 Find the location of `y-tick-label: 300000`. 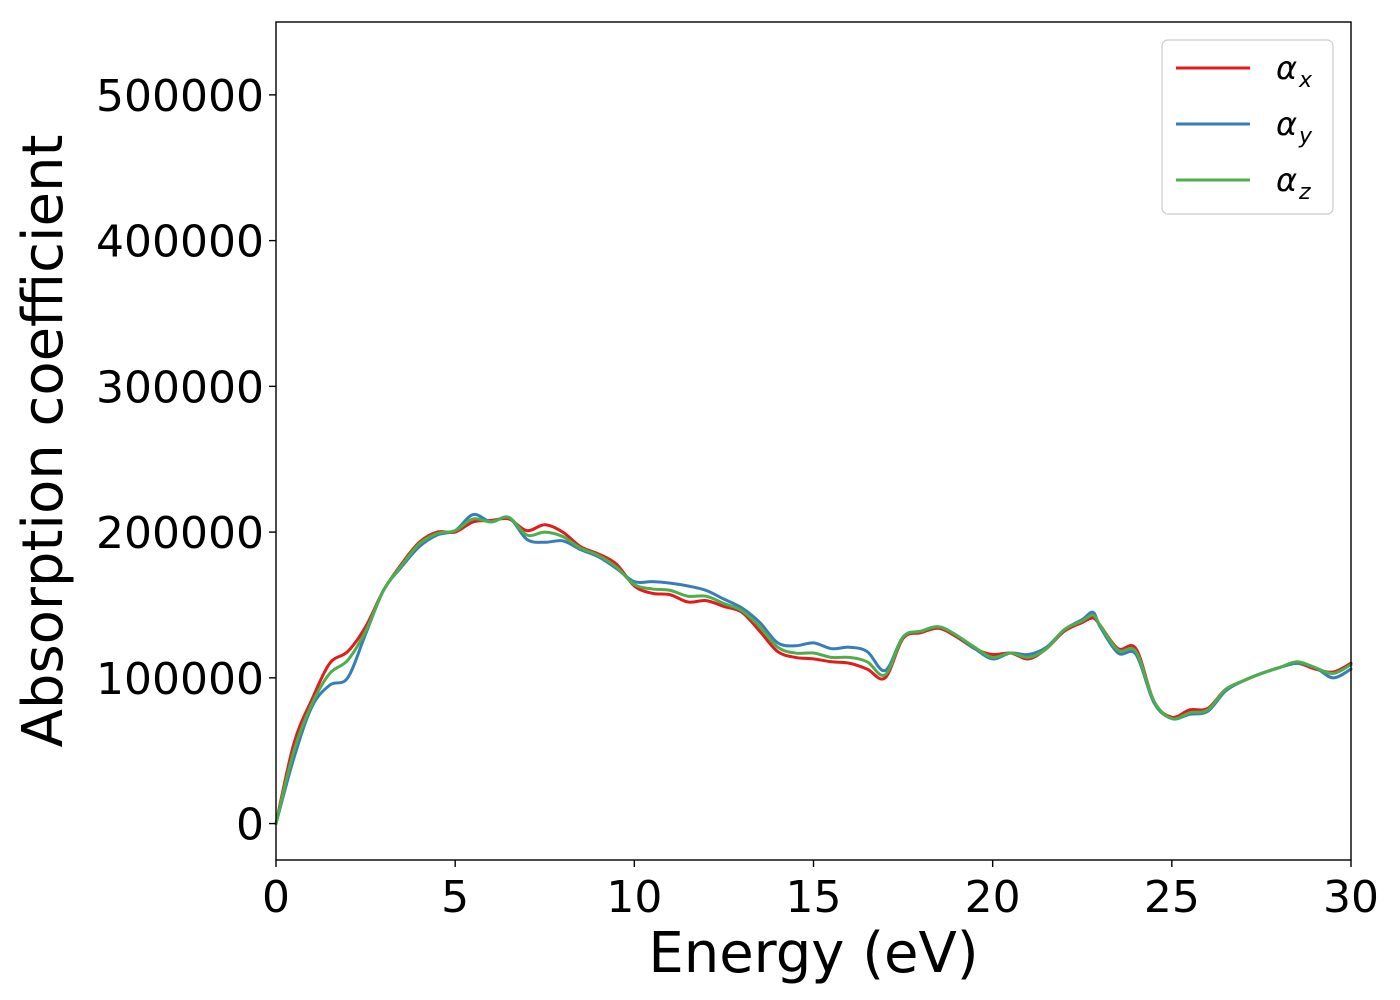

y-tick-label: 300000 is located at coordinates (180, 387).